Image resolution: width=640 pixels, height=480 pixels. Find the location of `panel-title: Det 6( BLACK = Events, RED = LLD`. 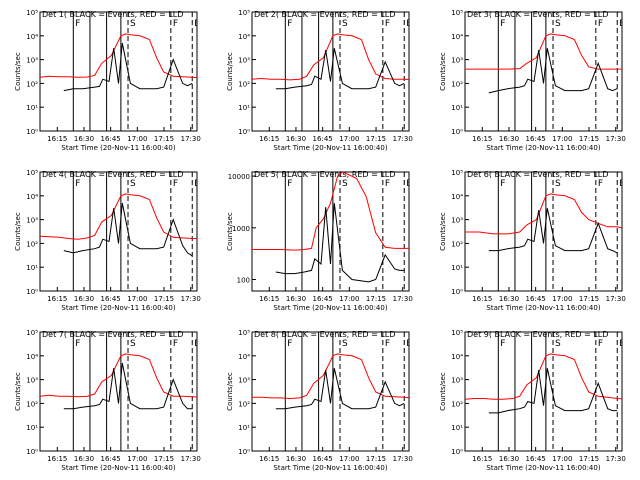

panel-title: Det 6( BLACK = Events, RED = LLD is located at coordinates (537, 174).